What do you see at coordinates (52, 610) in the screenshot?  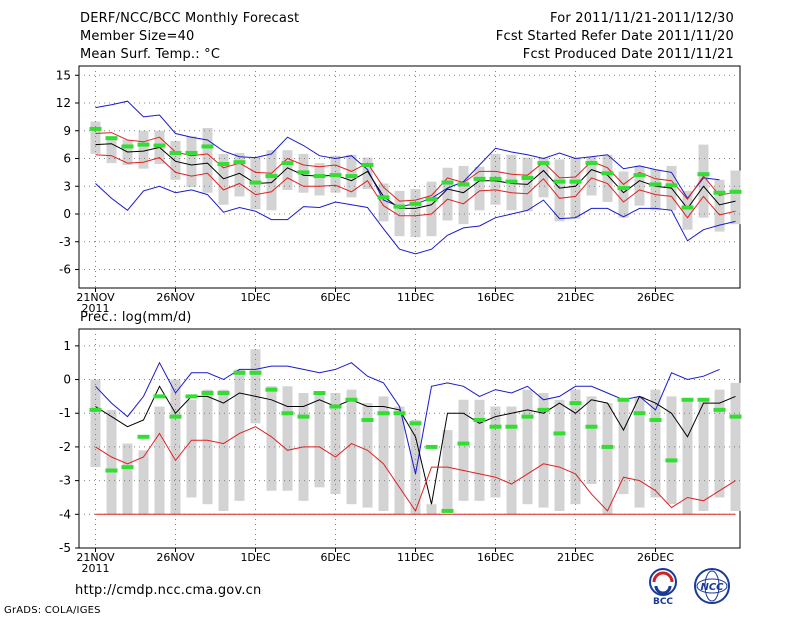 I see `grads-credit: GrADS: COLA/IGES` at bounding box center [52, 610].